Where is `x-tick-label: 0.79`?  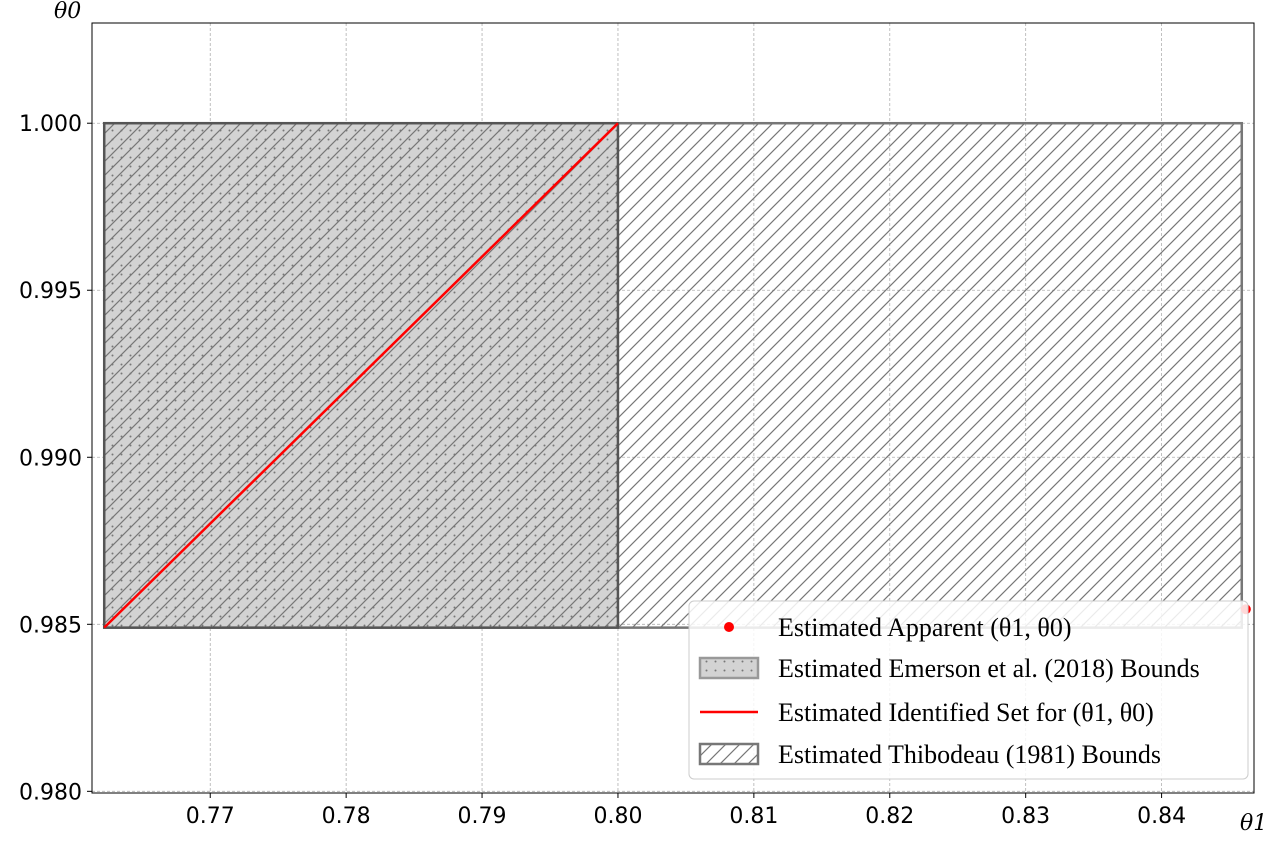
x-tick-label: 0.79 is located at coordinates (482, 816).